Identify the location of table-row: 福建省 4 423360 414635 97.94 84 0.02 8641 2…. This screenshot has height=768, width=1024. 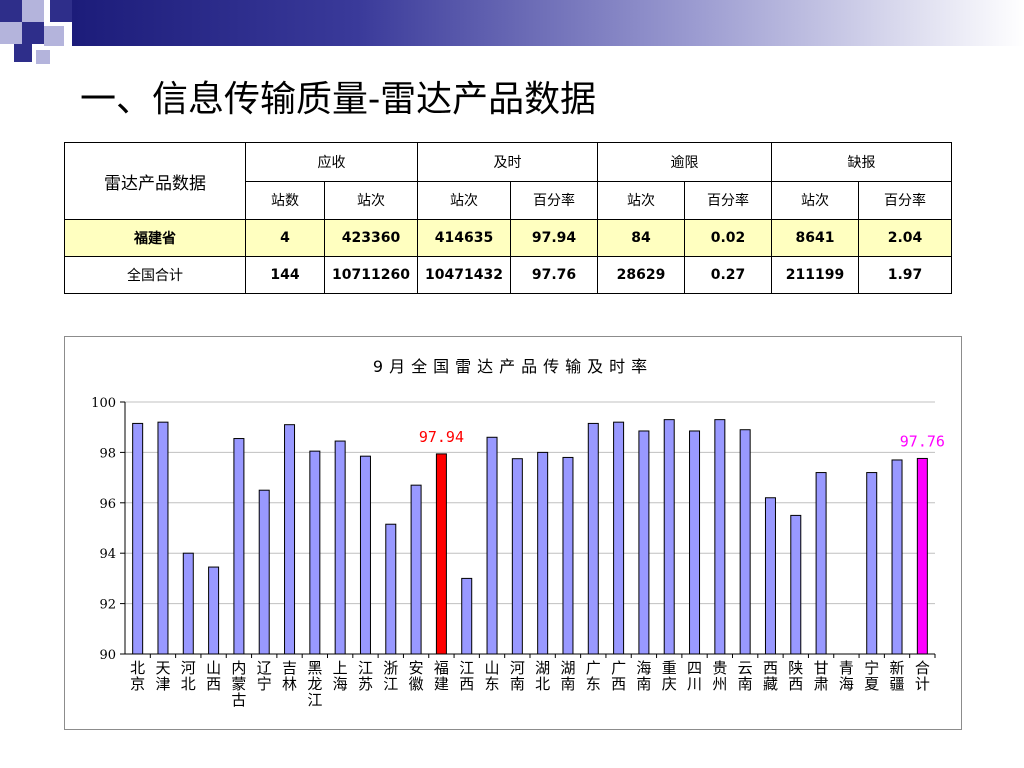
(508, 238).